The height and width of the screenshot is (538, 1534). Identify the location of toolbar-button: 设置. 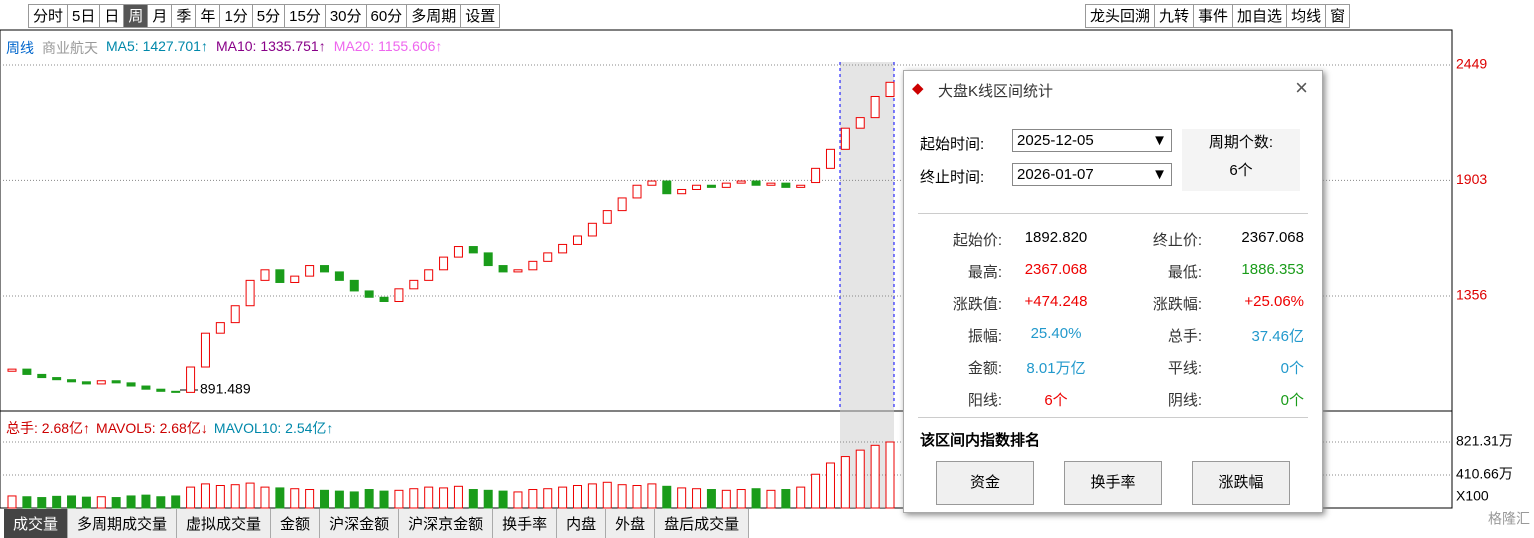
(480, 16).